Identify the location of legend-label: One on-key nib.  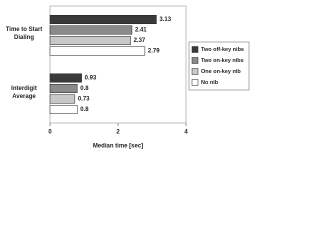
(221, 72).